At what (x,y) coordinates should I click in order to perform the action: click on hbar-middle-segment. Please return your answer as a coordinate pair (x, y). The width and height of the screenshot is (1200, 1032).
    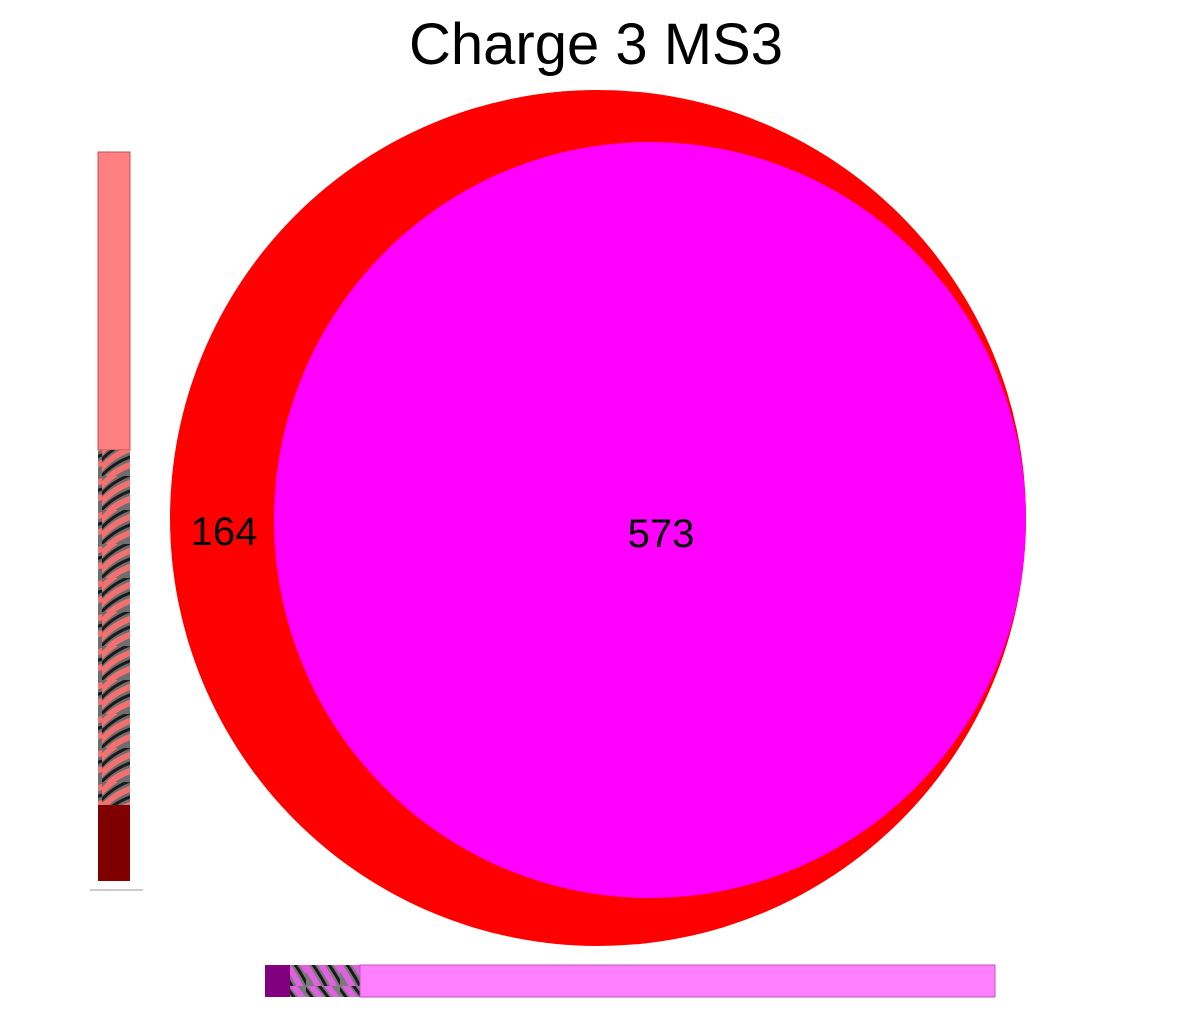
    Looking at the image, I should click on (325, 981).